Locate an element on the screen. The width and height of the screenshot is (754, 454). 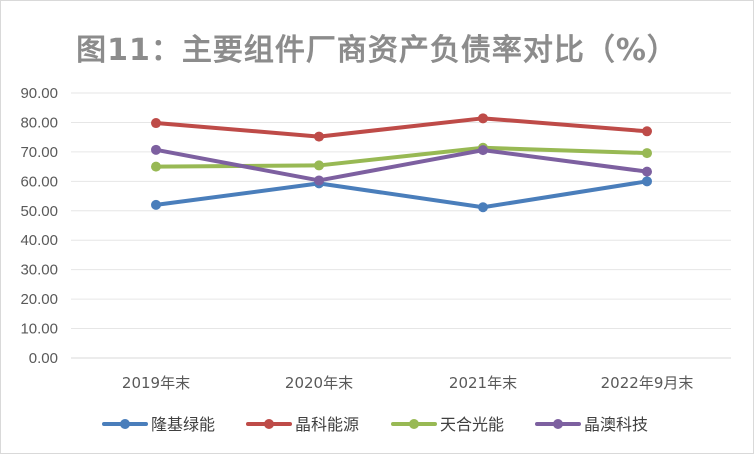
legend-entry: 隆基绿能 is located at coordinates (158, 424).